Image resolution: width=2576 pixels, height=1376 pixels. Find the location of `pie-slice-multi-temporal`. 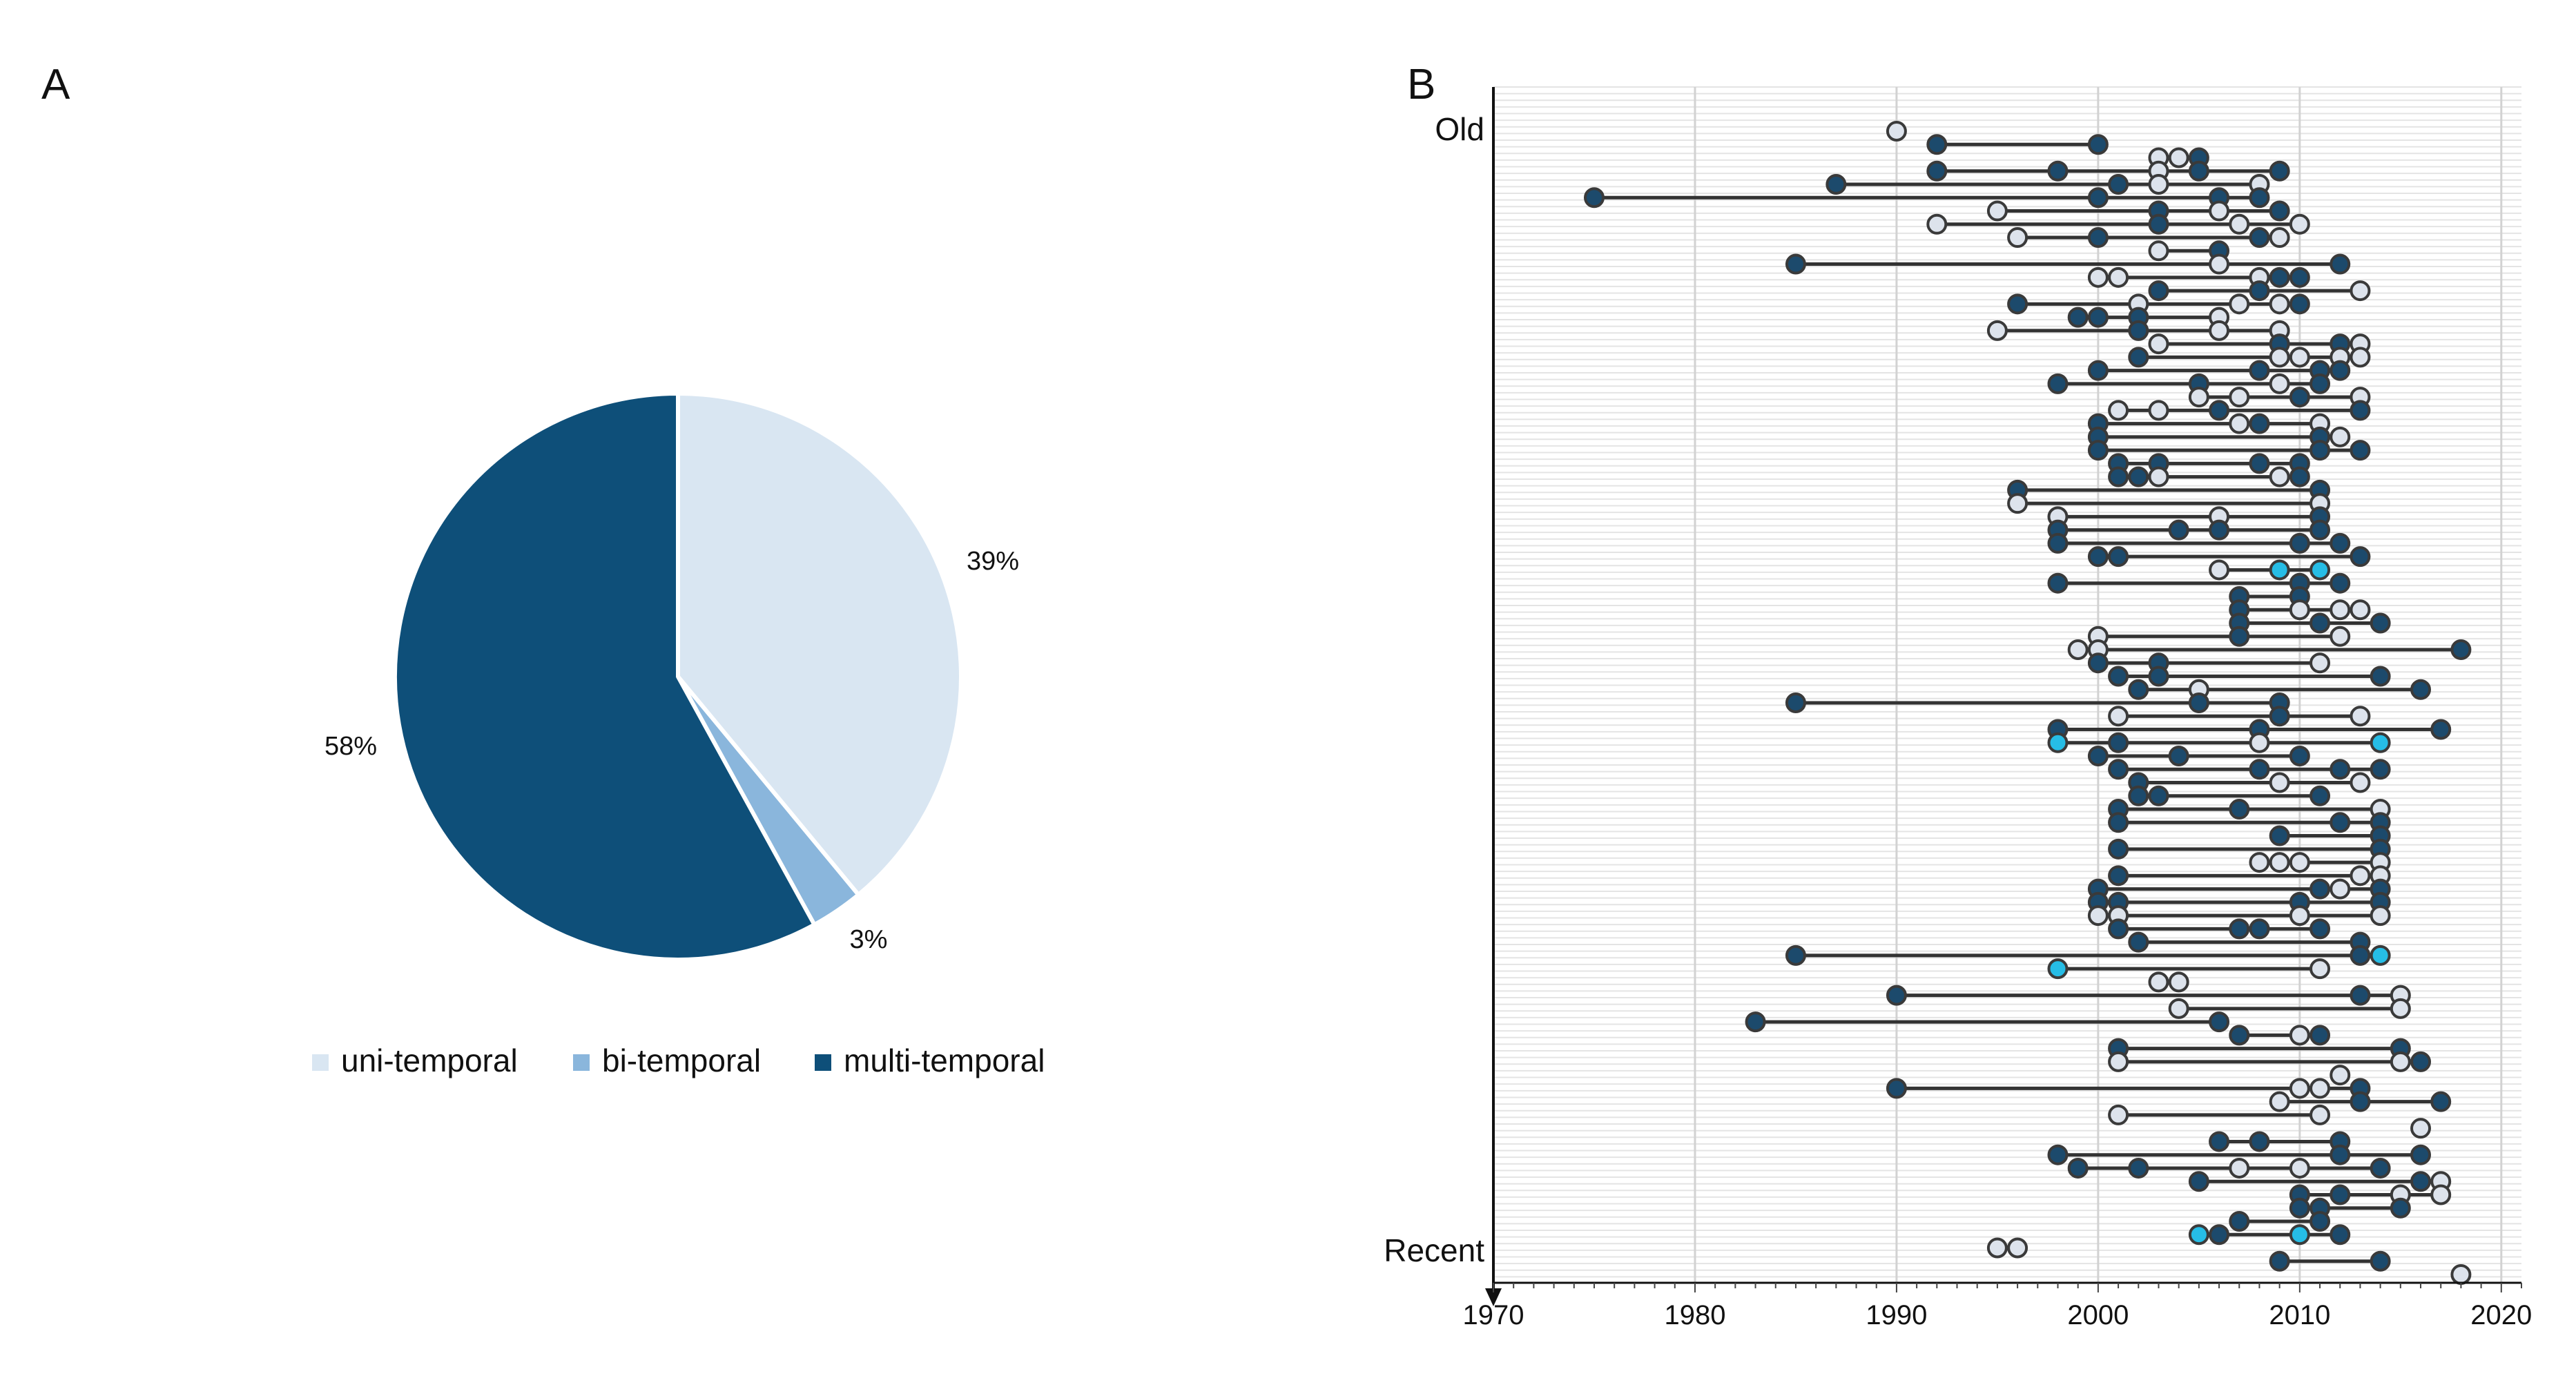

pie-slice-multi-temporal is located at coordinates (605, 676).